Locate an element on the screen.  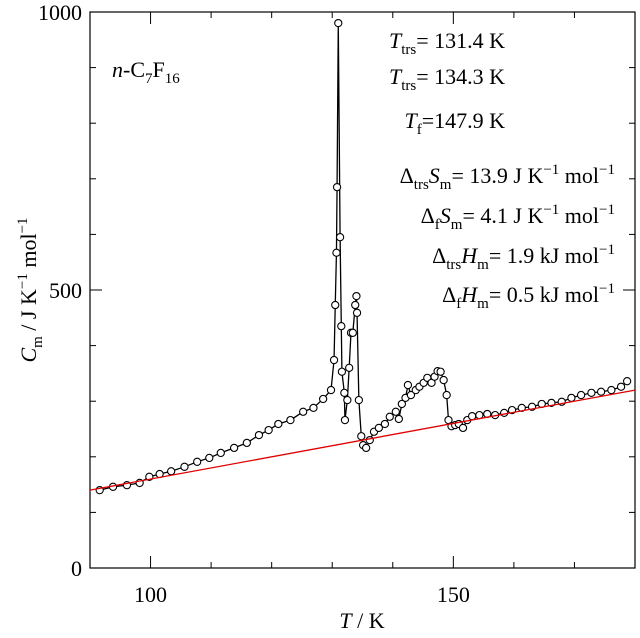
x-tick-label: 150 is located at coordinates (453, 594).